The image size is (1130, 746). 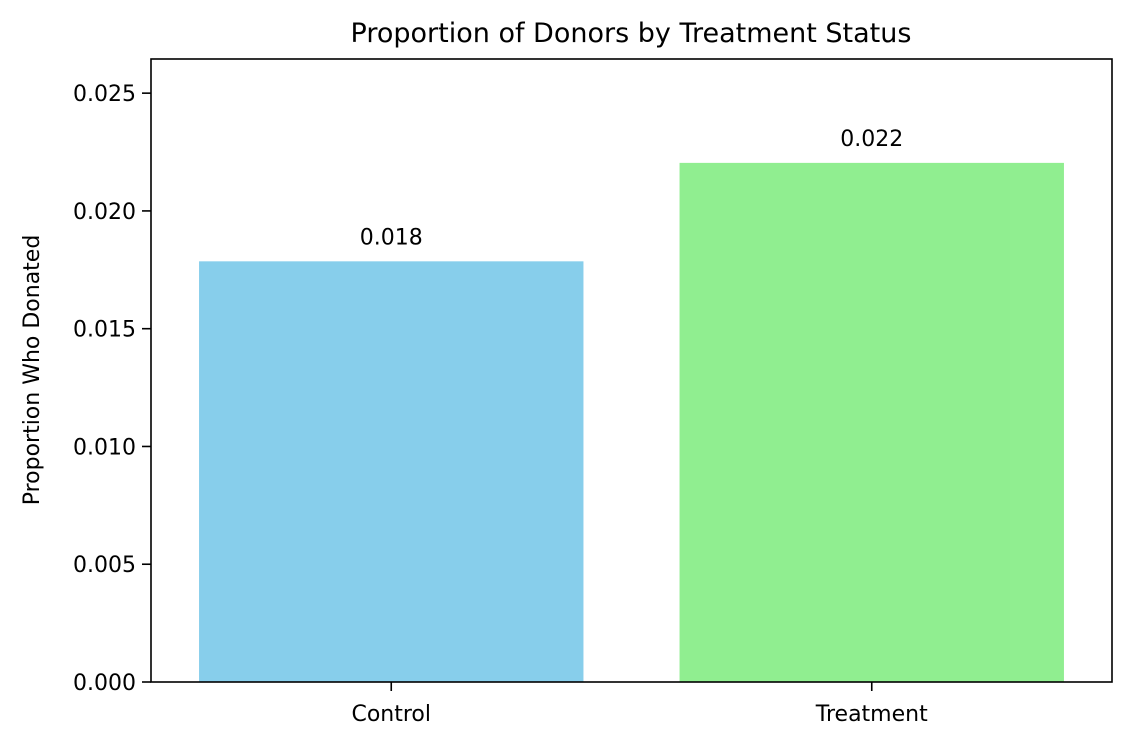 I want to click on data-label-control: 0.018, so click(x=391, y=237).